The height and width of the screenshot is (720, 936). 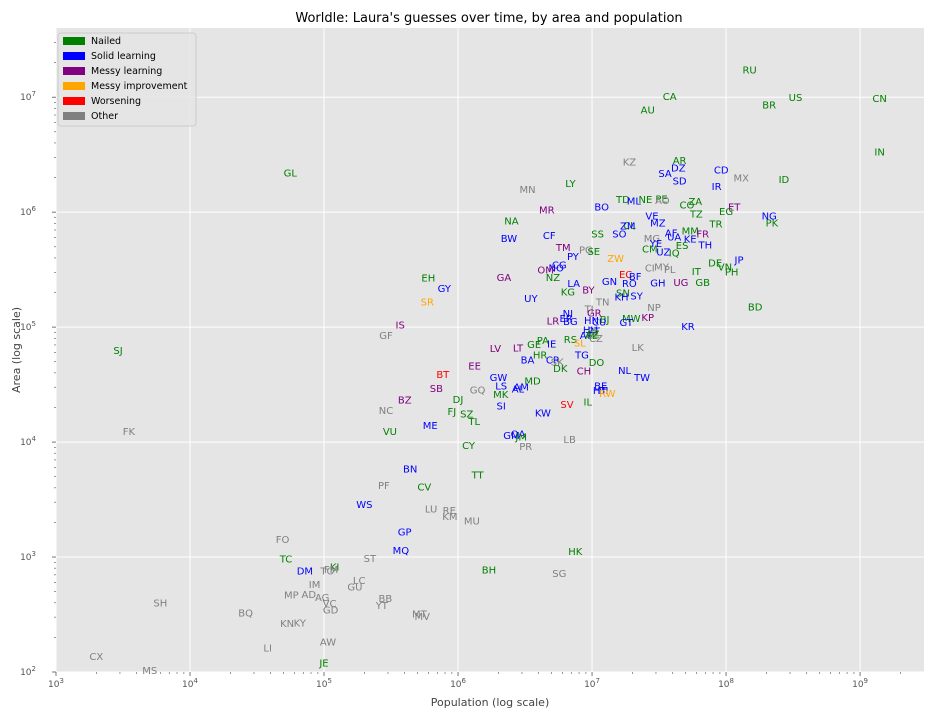 What do you see at coordinates (742, 179) in the screenshot?
I see `point-label-mx: MX` at bounding box center [742, 179].